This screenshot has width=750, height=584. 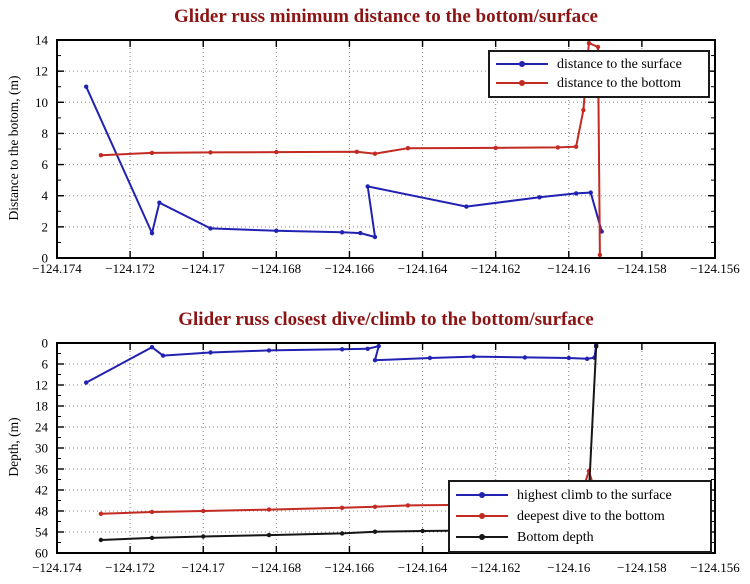 What do you see at coordinates (350, 268) in the screenshot?
I see `x-tick-label: −124.166` at bounding box center [350, 268].